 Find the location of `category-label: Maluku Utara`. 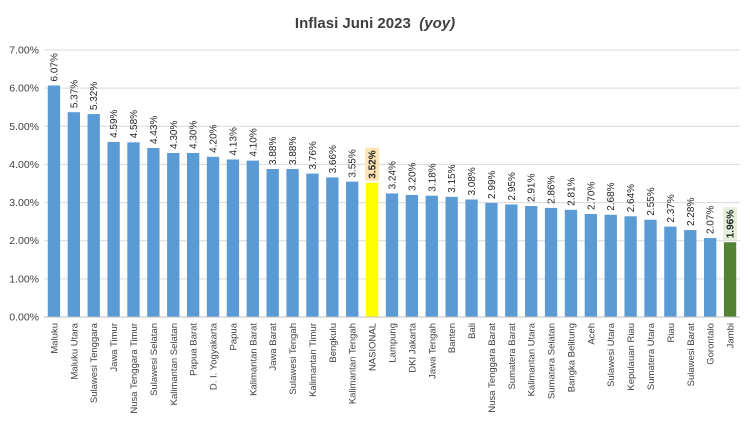

category-label: Maluku Utara is located at coordinates (74, 350).